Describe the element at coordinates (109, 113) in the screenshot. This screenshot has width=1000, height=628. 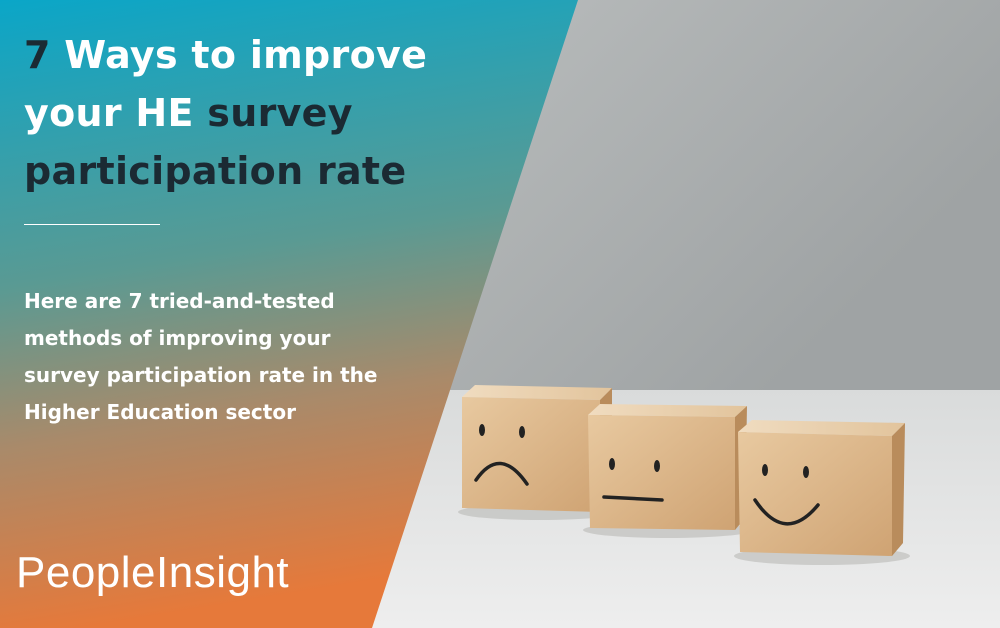
I see `headline-part: your HE` at that location.